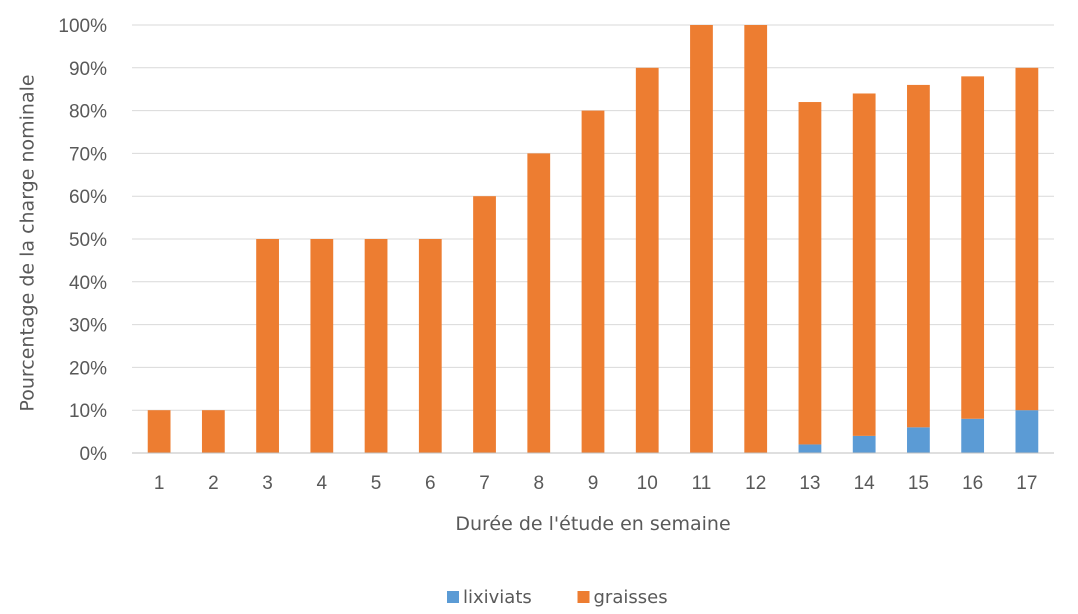  I want to click on legend-swatch-lixiviats, so click(453, 597).